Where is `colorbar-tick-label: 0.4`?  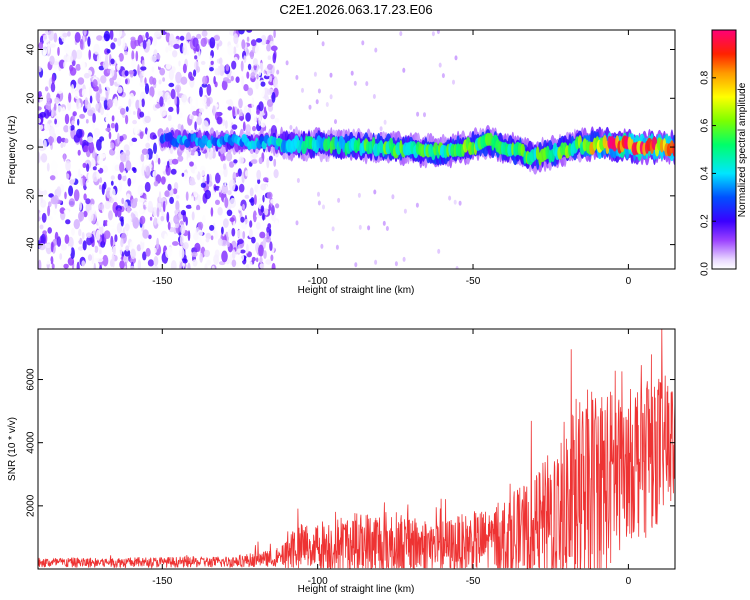 colorbar-tick-label: 0.4 is located at coordinates (705, 173).